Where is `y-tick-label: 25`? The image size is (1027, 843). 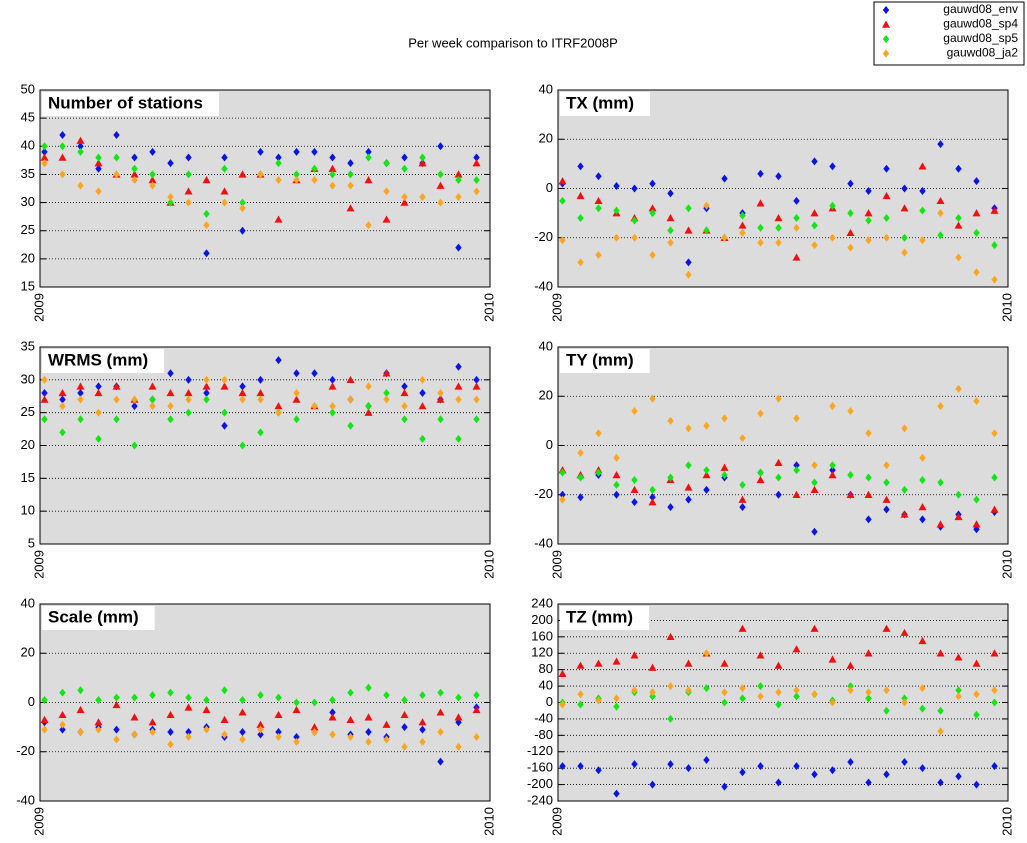 y-tick-label: 25 is located at coordinates (28, 411).